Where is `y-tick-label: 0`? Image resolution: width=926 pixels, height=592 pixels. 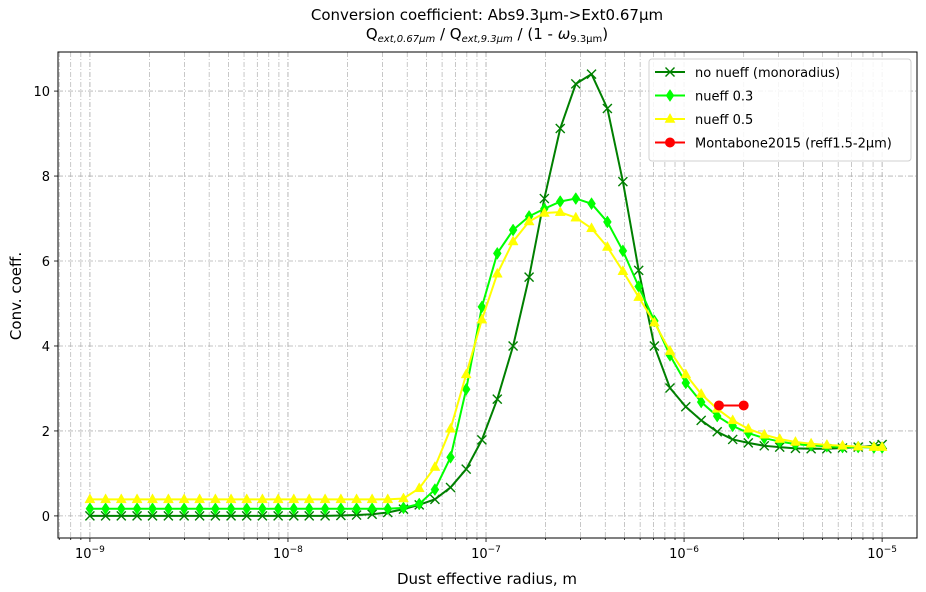
y-tick-label: 0 is located at coordinates (46, 517).